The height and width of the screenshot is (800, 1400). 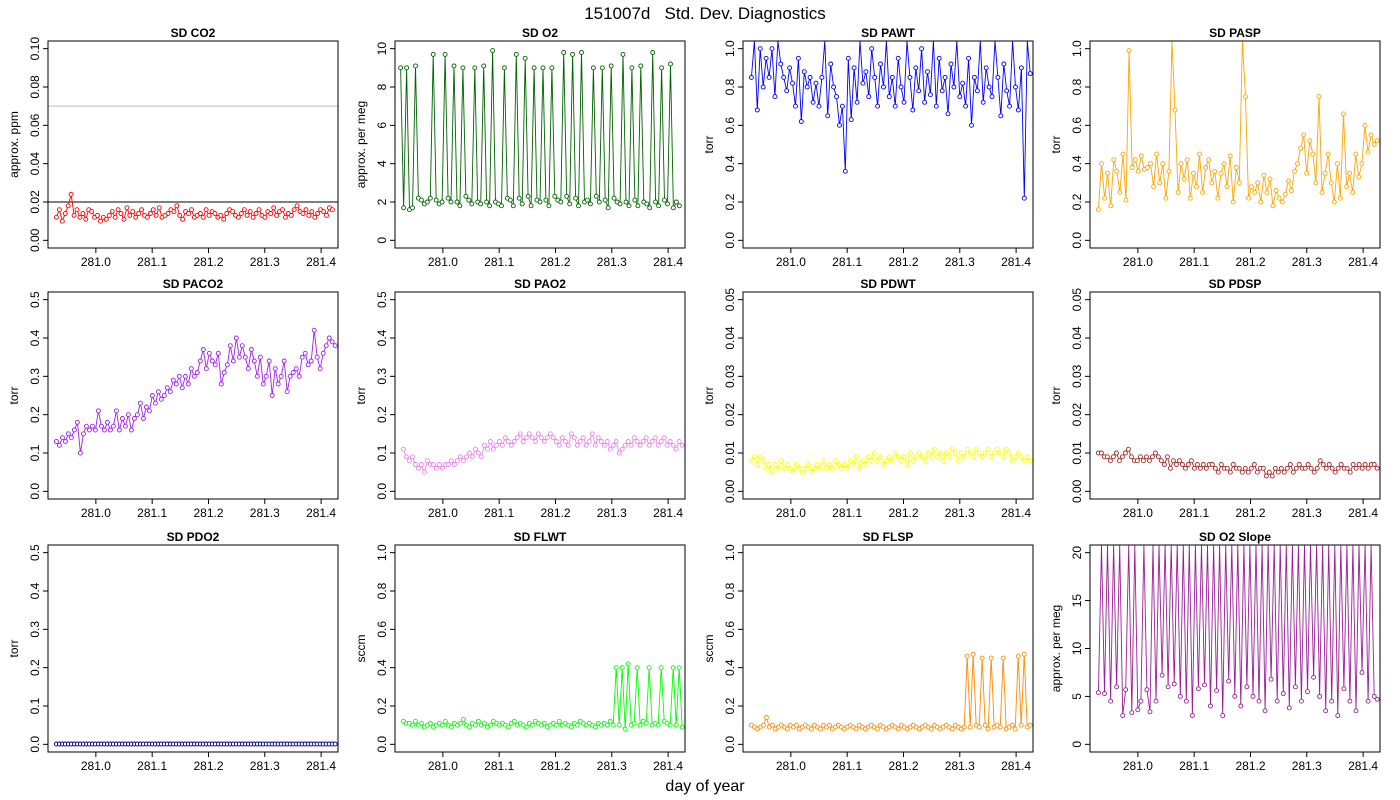 What do you see at coordinates (499, 513) in the screenshot?
I see `x-tick-label: 281.1` at bounding box center [499, 513].